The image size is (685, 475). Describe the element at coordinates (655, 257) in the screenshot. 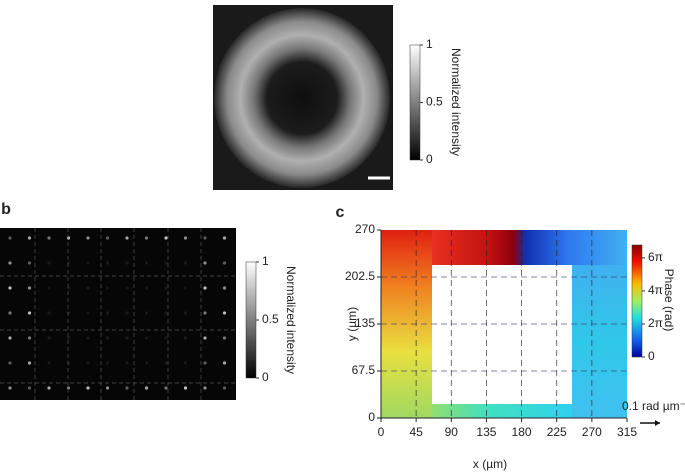

I see `colorbar-tick-label: 6π` at that location.